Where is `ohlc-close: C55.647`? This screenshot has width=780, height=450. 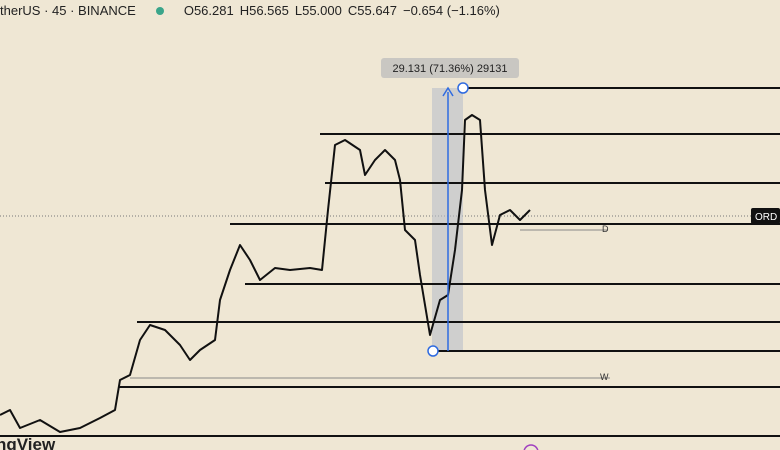 ohlc-close: C55.647 is located at coordinates (372, 10).